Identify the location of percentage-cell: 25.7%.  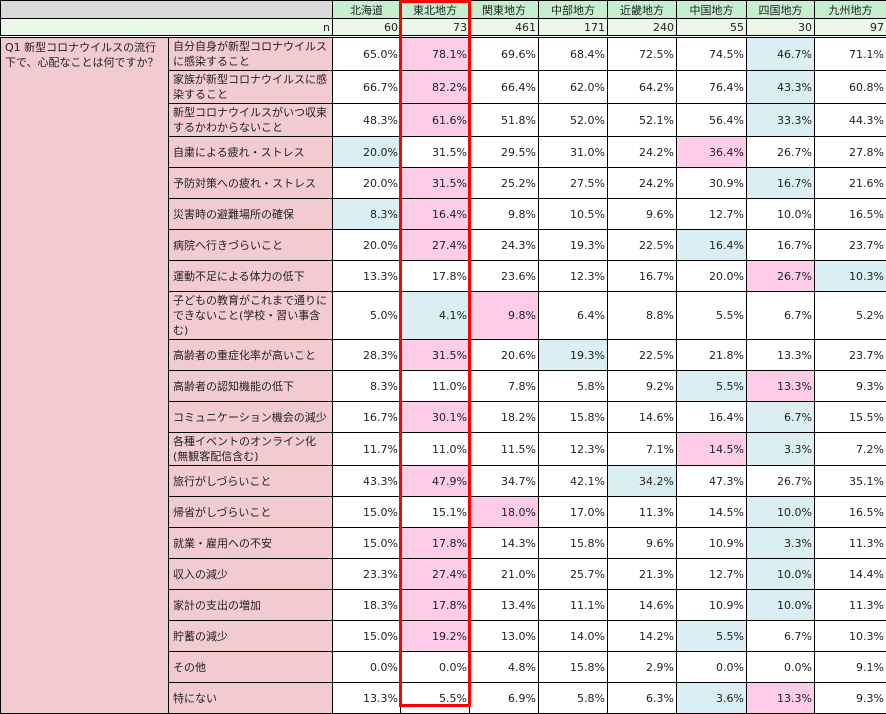
(573, 574).